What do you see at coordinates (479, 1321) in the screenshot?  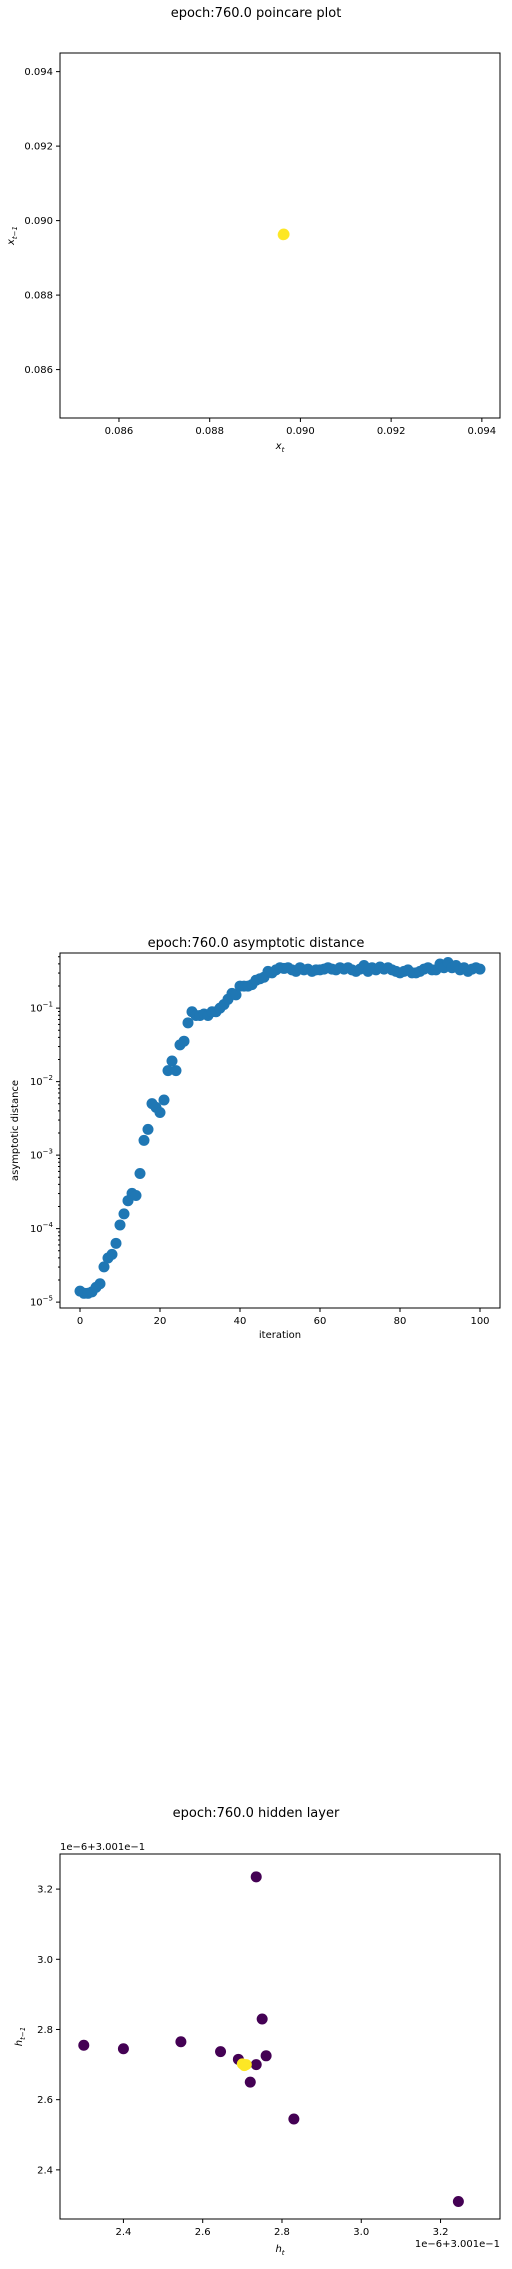 I see `x-tick-label: 100` at bounding box center [479, 1321].